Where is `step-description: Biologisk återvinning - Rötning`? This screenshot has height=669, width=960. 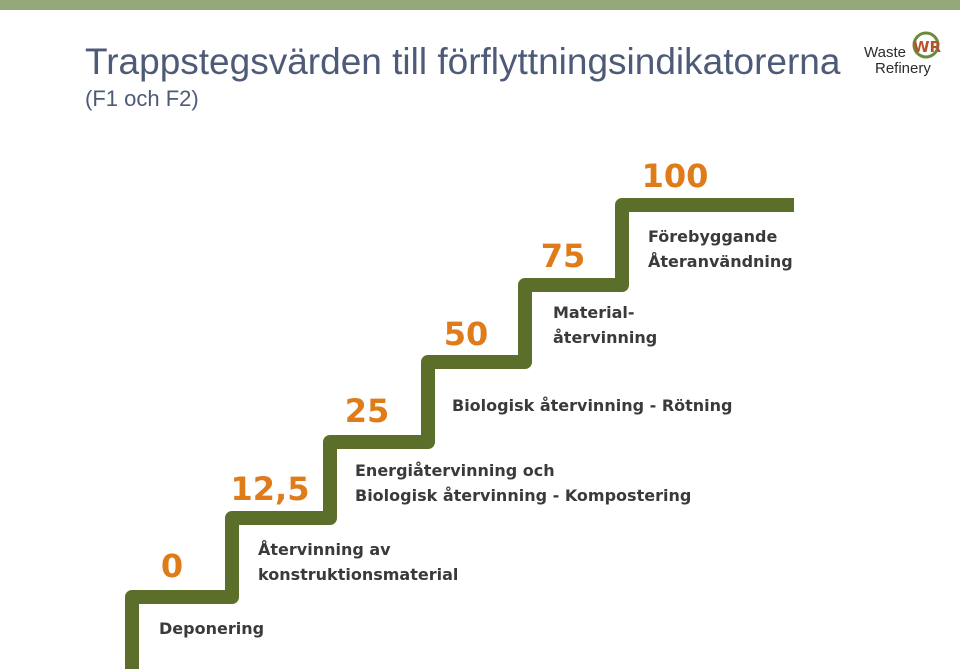 step-description: Biologisk återvinning - Rötning is located at coordinates (592, 405).